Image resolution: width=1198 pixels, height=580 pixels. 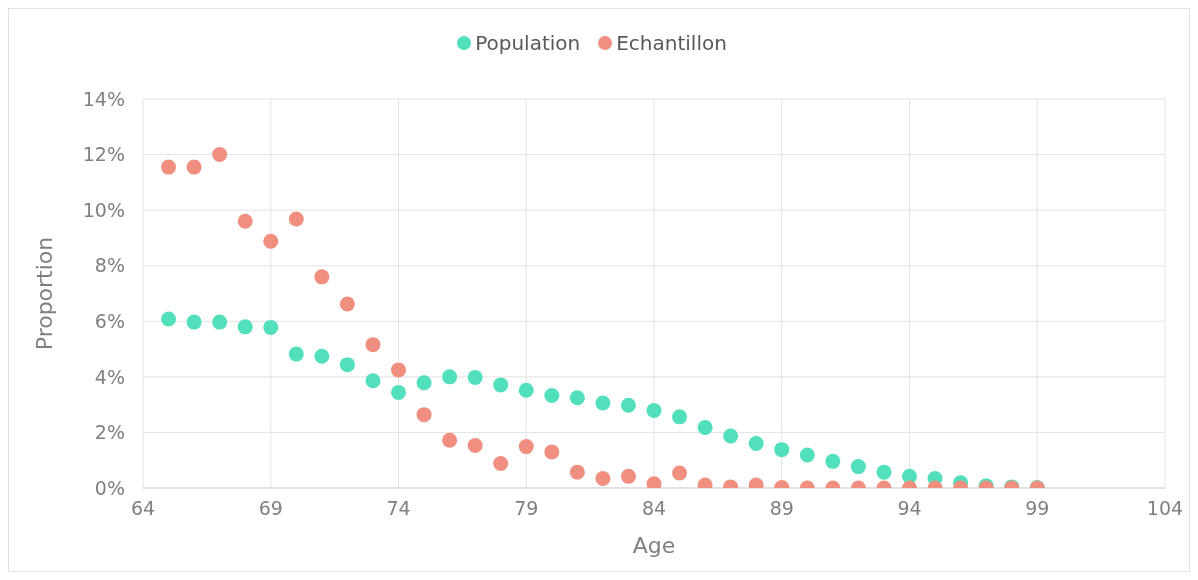 I want to click on x-tick-label: 84, so click(x=654, y=508).